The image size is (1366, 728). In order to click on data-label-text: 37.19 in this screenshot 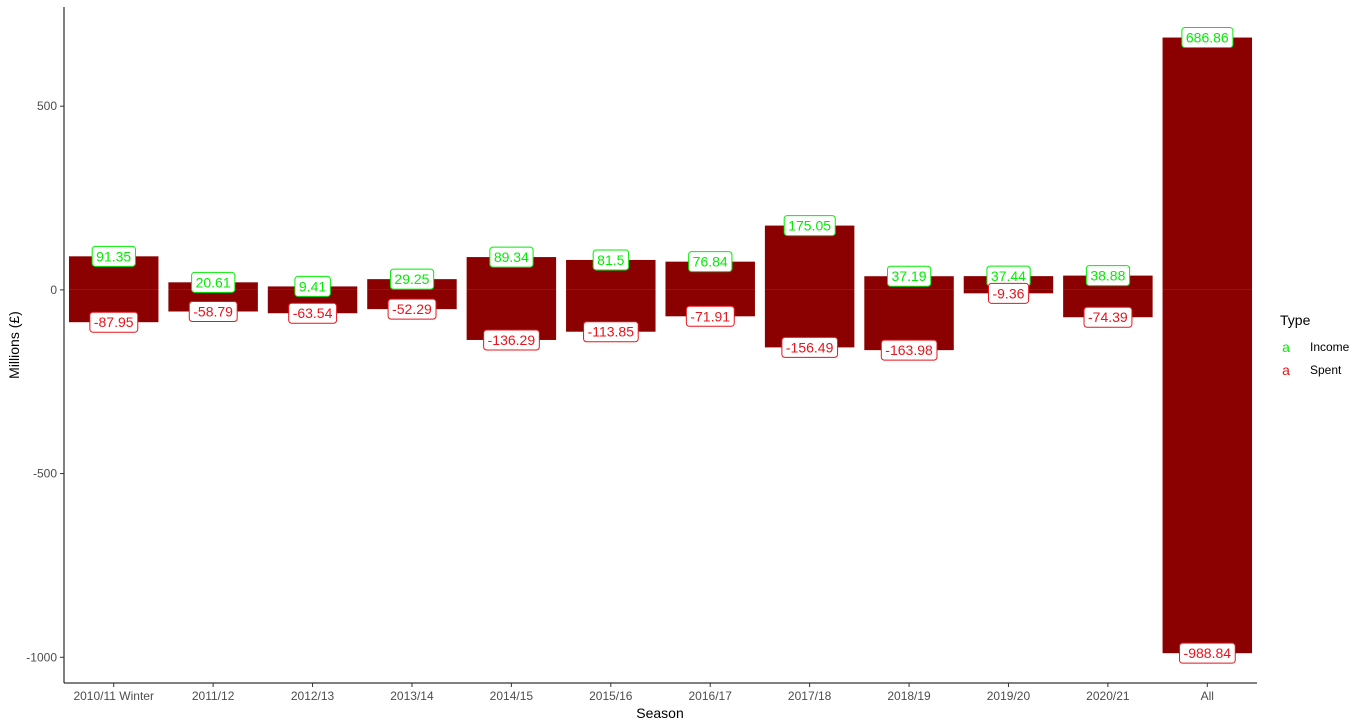, I will do `click(909, 276)`.